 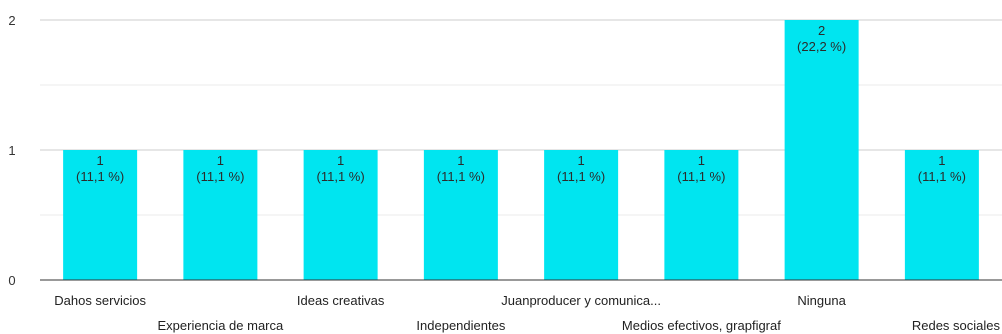 I want to click on y-tick-label: 0, so click(x=11, y=280).